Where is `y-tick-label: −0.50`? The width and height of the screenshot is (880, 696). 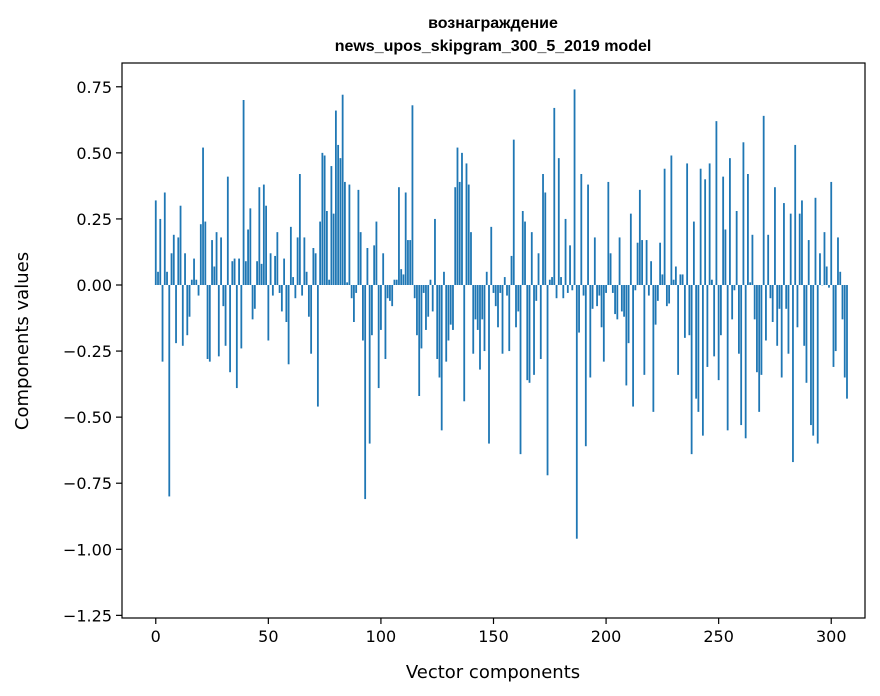 y-tick-label: −0.50 is located at coordinates (87, 417).